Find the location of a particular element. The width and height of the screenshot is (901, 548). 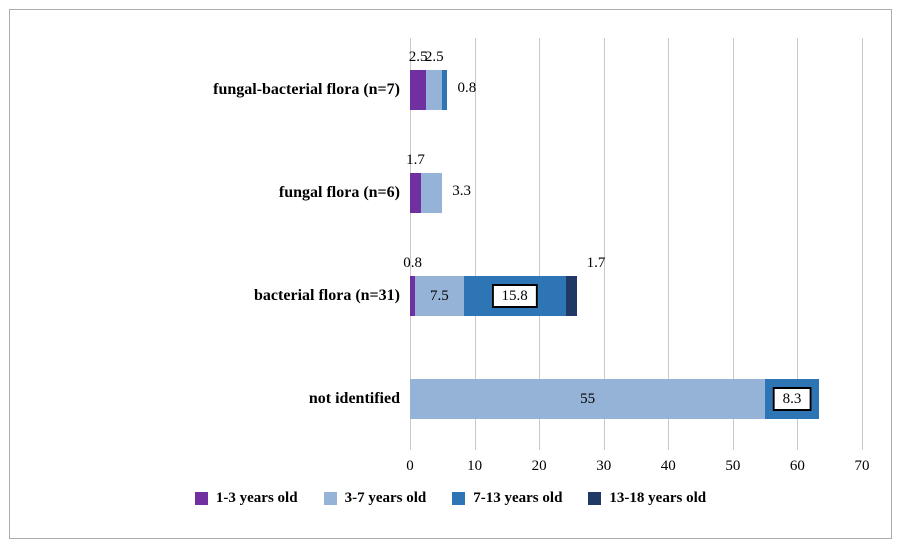

data-label: 3.3 is located at coordinates (462, 190).